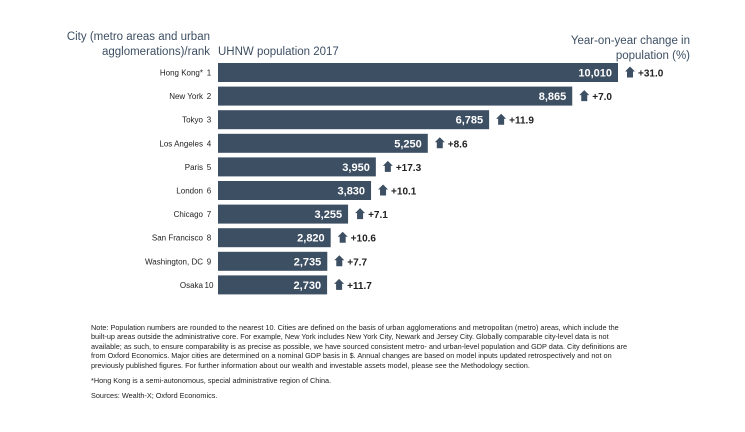 The image size is (745, 432). I want to click on change-label: +11.9, so click(521, 121).